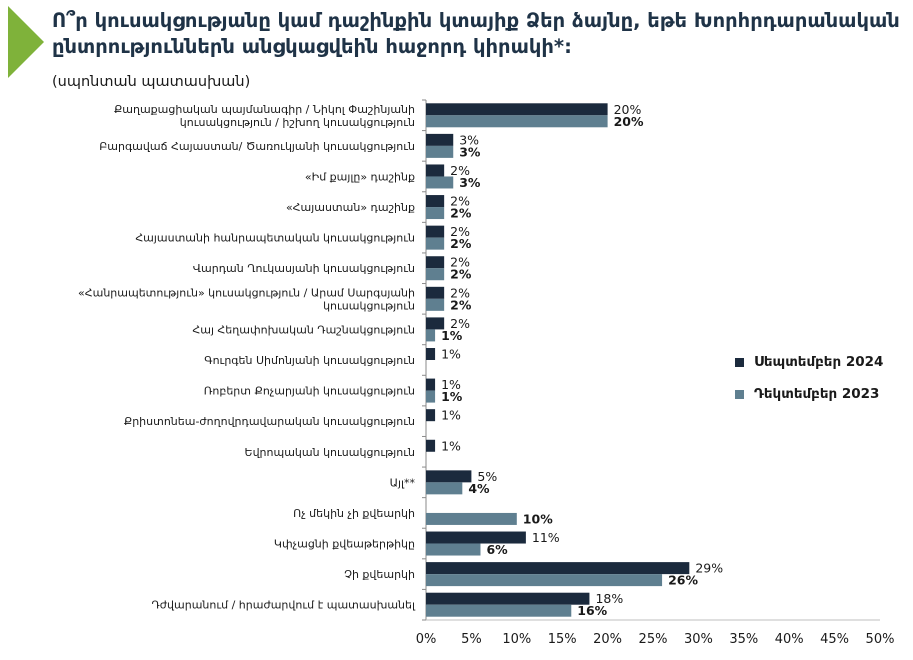 This screenshot has height=660, width=913. Describe the element at coordinates (469, 139) in the screenshot. I see `data-label-2024: 3%` at that location.